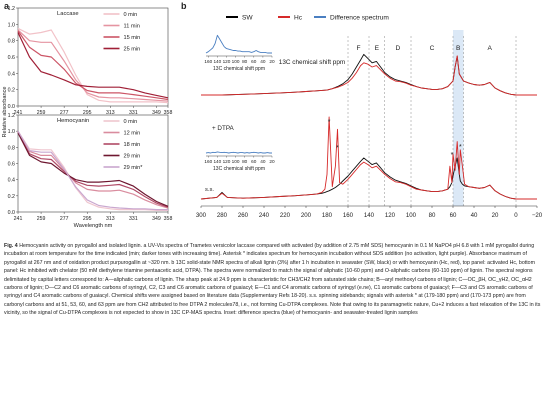  I want to click on inset-x-tick-label: 20, so click(272, 161).